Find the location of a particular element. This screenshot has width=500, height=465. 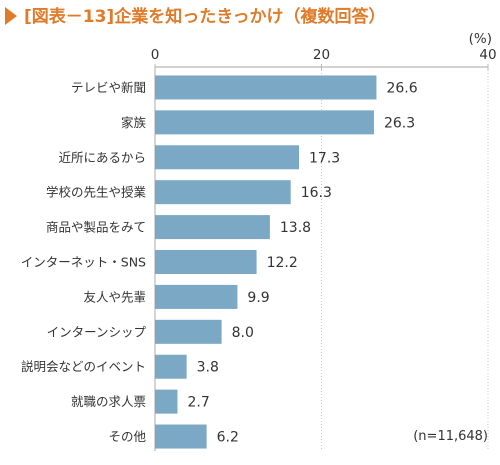

unit-label: (%) is located at coordinates (480, 39).